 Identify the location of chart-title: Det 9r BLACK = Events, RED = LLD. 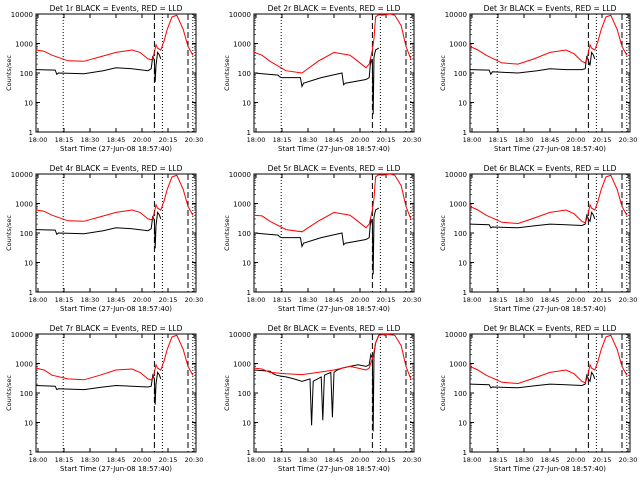
(550, 328).